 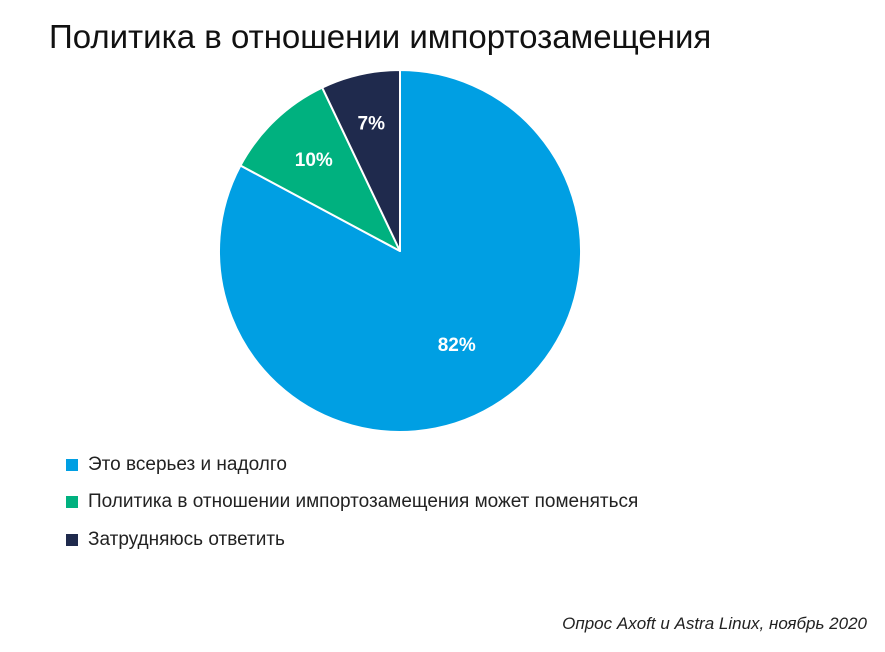 What do you see at coordinates (457, 345) in the screenshot?
I see `slice-data-label: 82%` at bounding box center [457, 345].